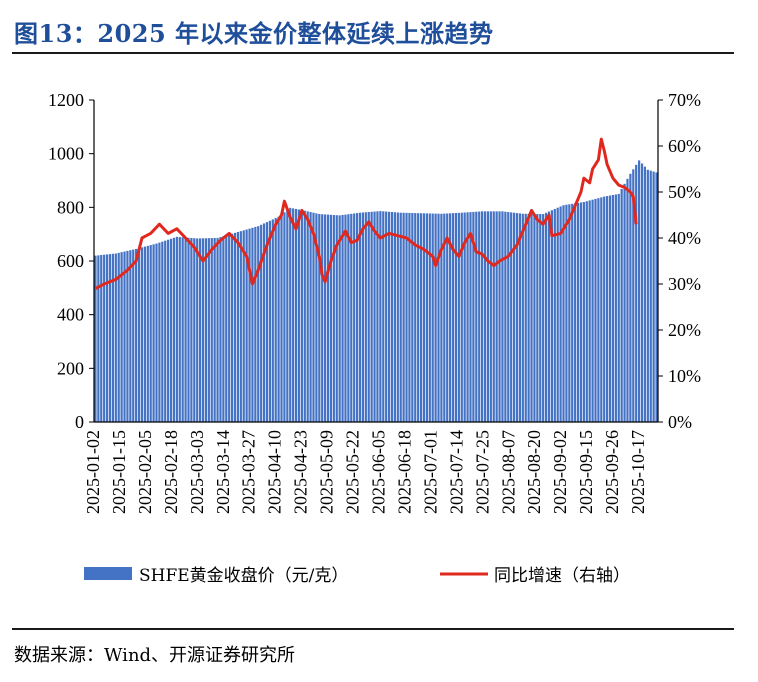 The width and height of the screenshot is (758, 682). Describe the element at coordinates (327, 472) in the screenshot. I see `x-tick-label: 2025-05-09` at that location.